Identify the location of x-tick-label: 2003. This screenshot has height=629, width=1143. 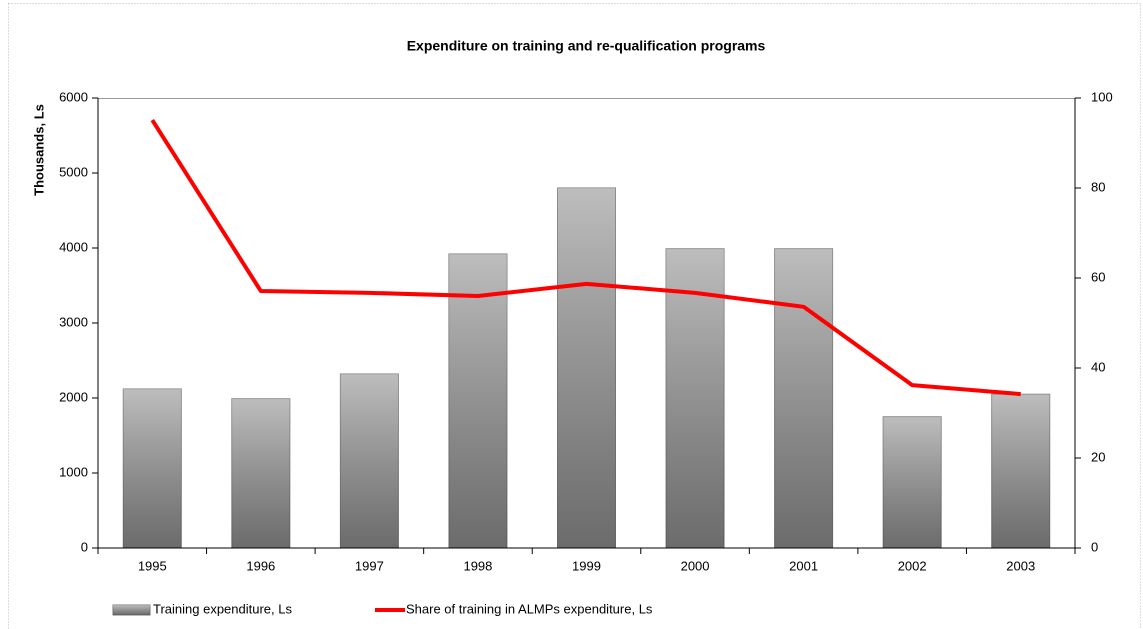
(1020, 565).